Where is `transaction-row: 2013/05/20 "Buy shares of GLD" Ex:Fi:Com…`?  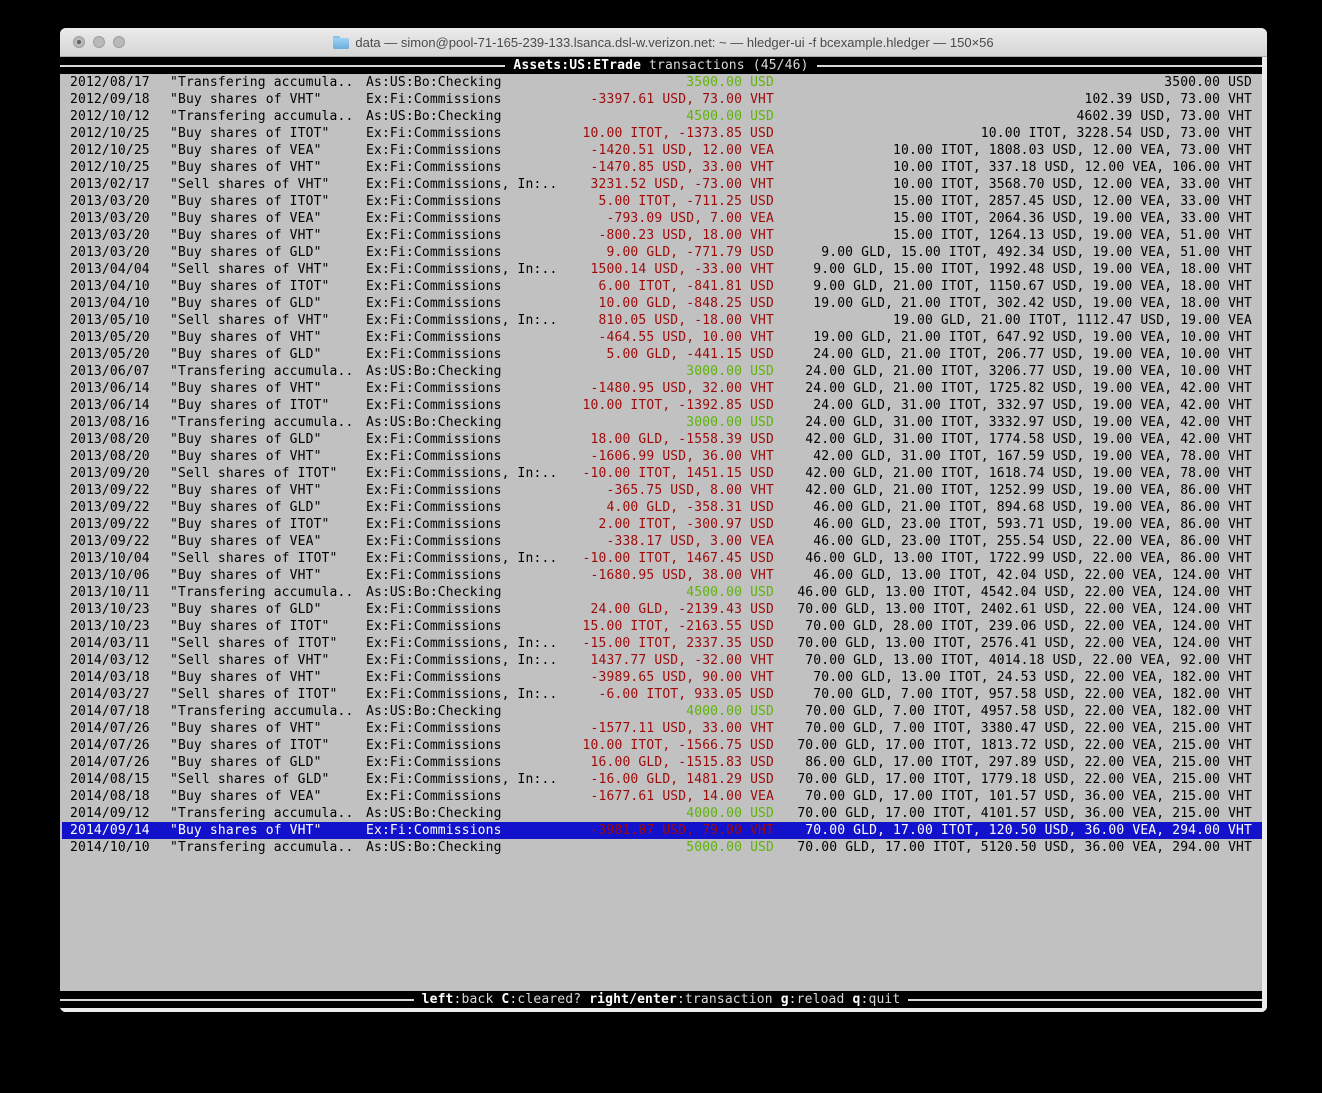 transaction-row: 2013/05/20 "Buy shares of GLD" Ex:Fi:Com… is located at coordinates (662, 354).